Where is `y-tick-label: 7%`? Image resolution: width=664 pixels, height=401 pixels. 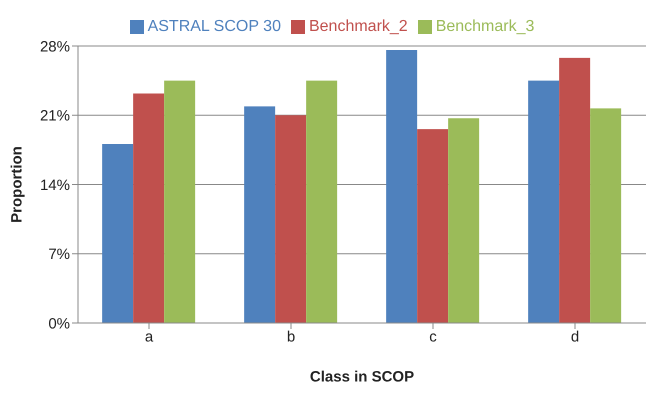
y-tick-label: 7% is located at coordinates (59, 255).